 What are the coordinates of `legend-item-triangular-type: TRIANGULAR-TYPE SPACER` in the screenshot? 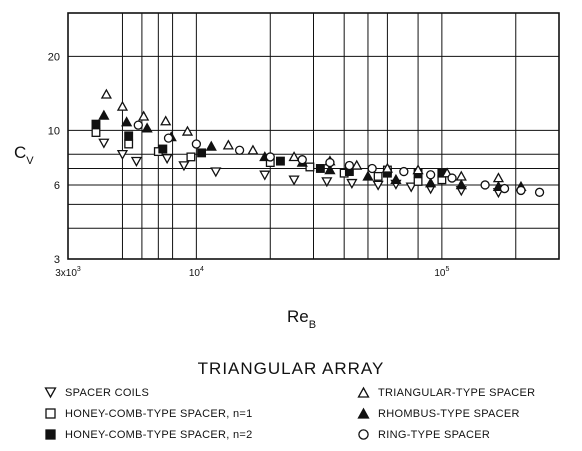 It's located at (446, 392).